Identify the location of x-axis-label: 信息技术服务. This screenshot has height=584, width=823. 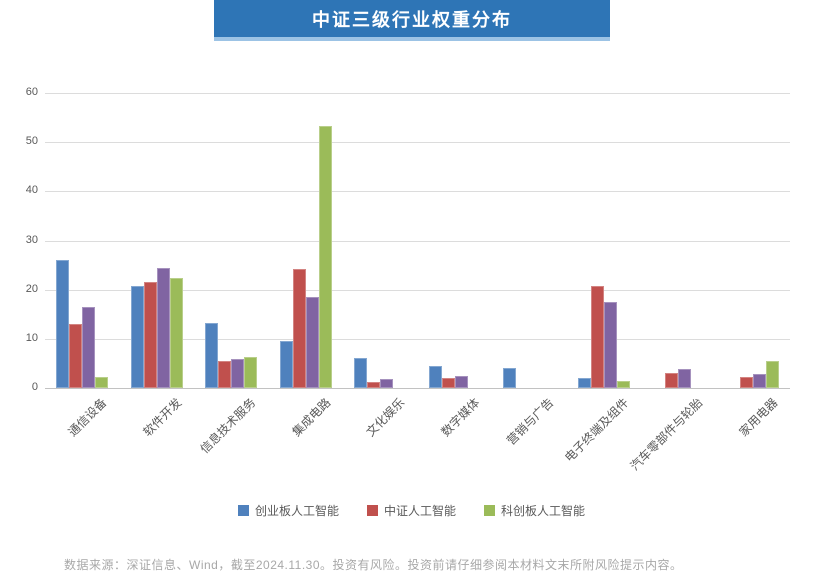
(228, 426).